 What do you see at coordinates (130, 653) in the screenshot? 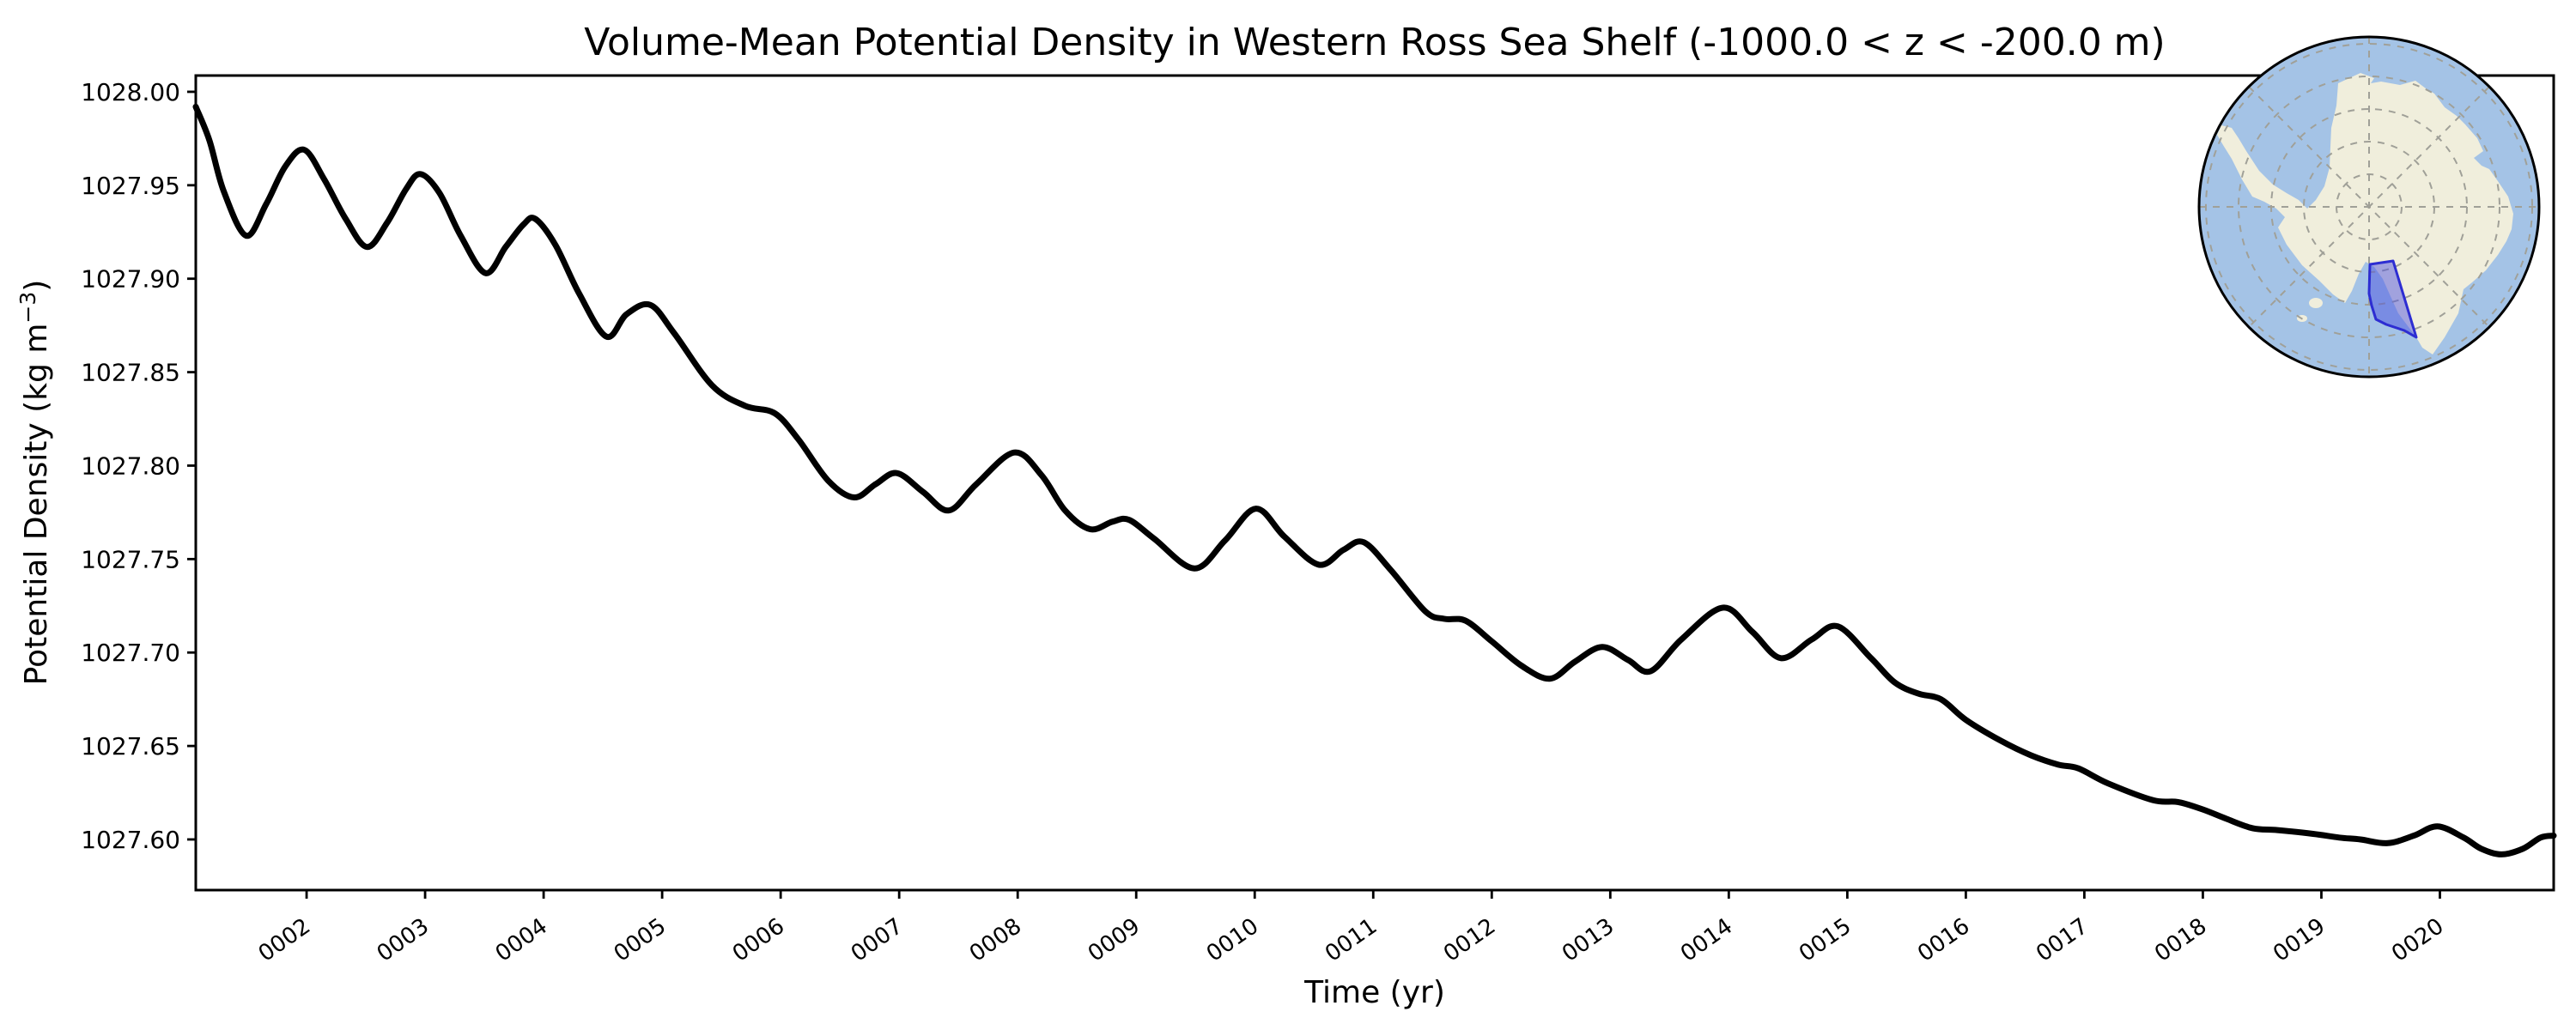
I see `y-tick-label: 1027.70` at bounding box center [130, 653].